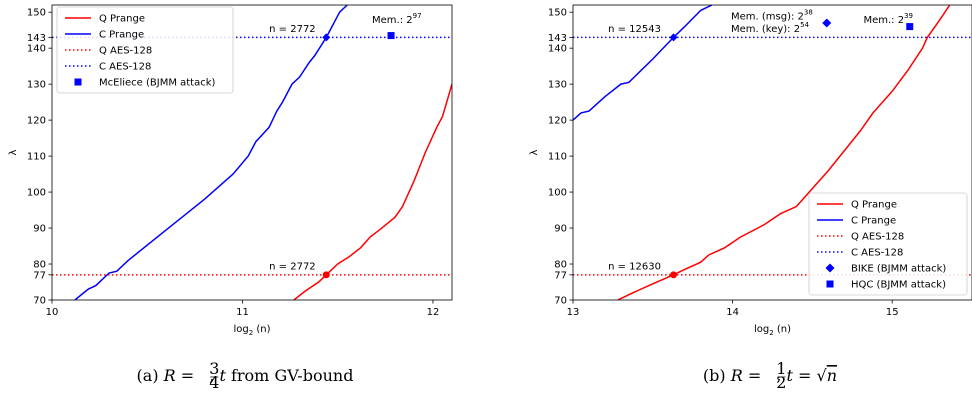 This screenshot has height=394, width=972. Describe the element at coordinates (634, 29) in the screenshot. I see `annotation: n = 12543` at that location.